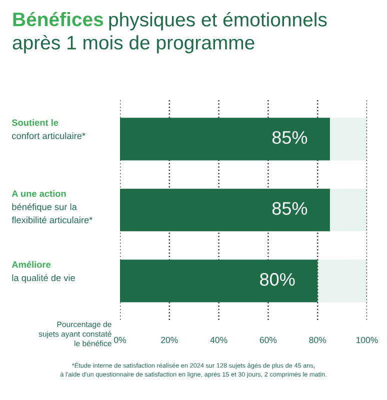  What do you see at coordinates (43, 272) in the screenshot?
I see `y-tick-label: Améliore la qualité de vie` at bounding box center [43, 272].